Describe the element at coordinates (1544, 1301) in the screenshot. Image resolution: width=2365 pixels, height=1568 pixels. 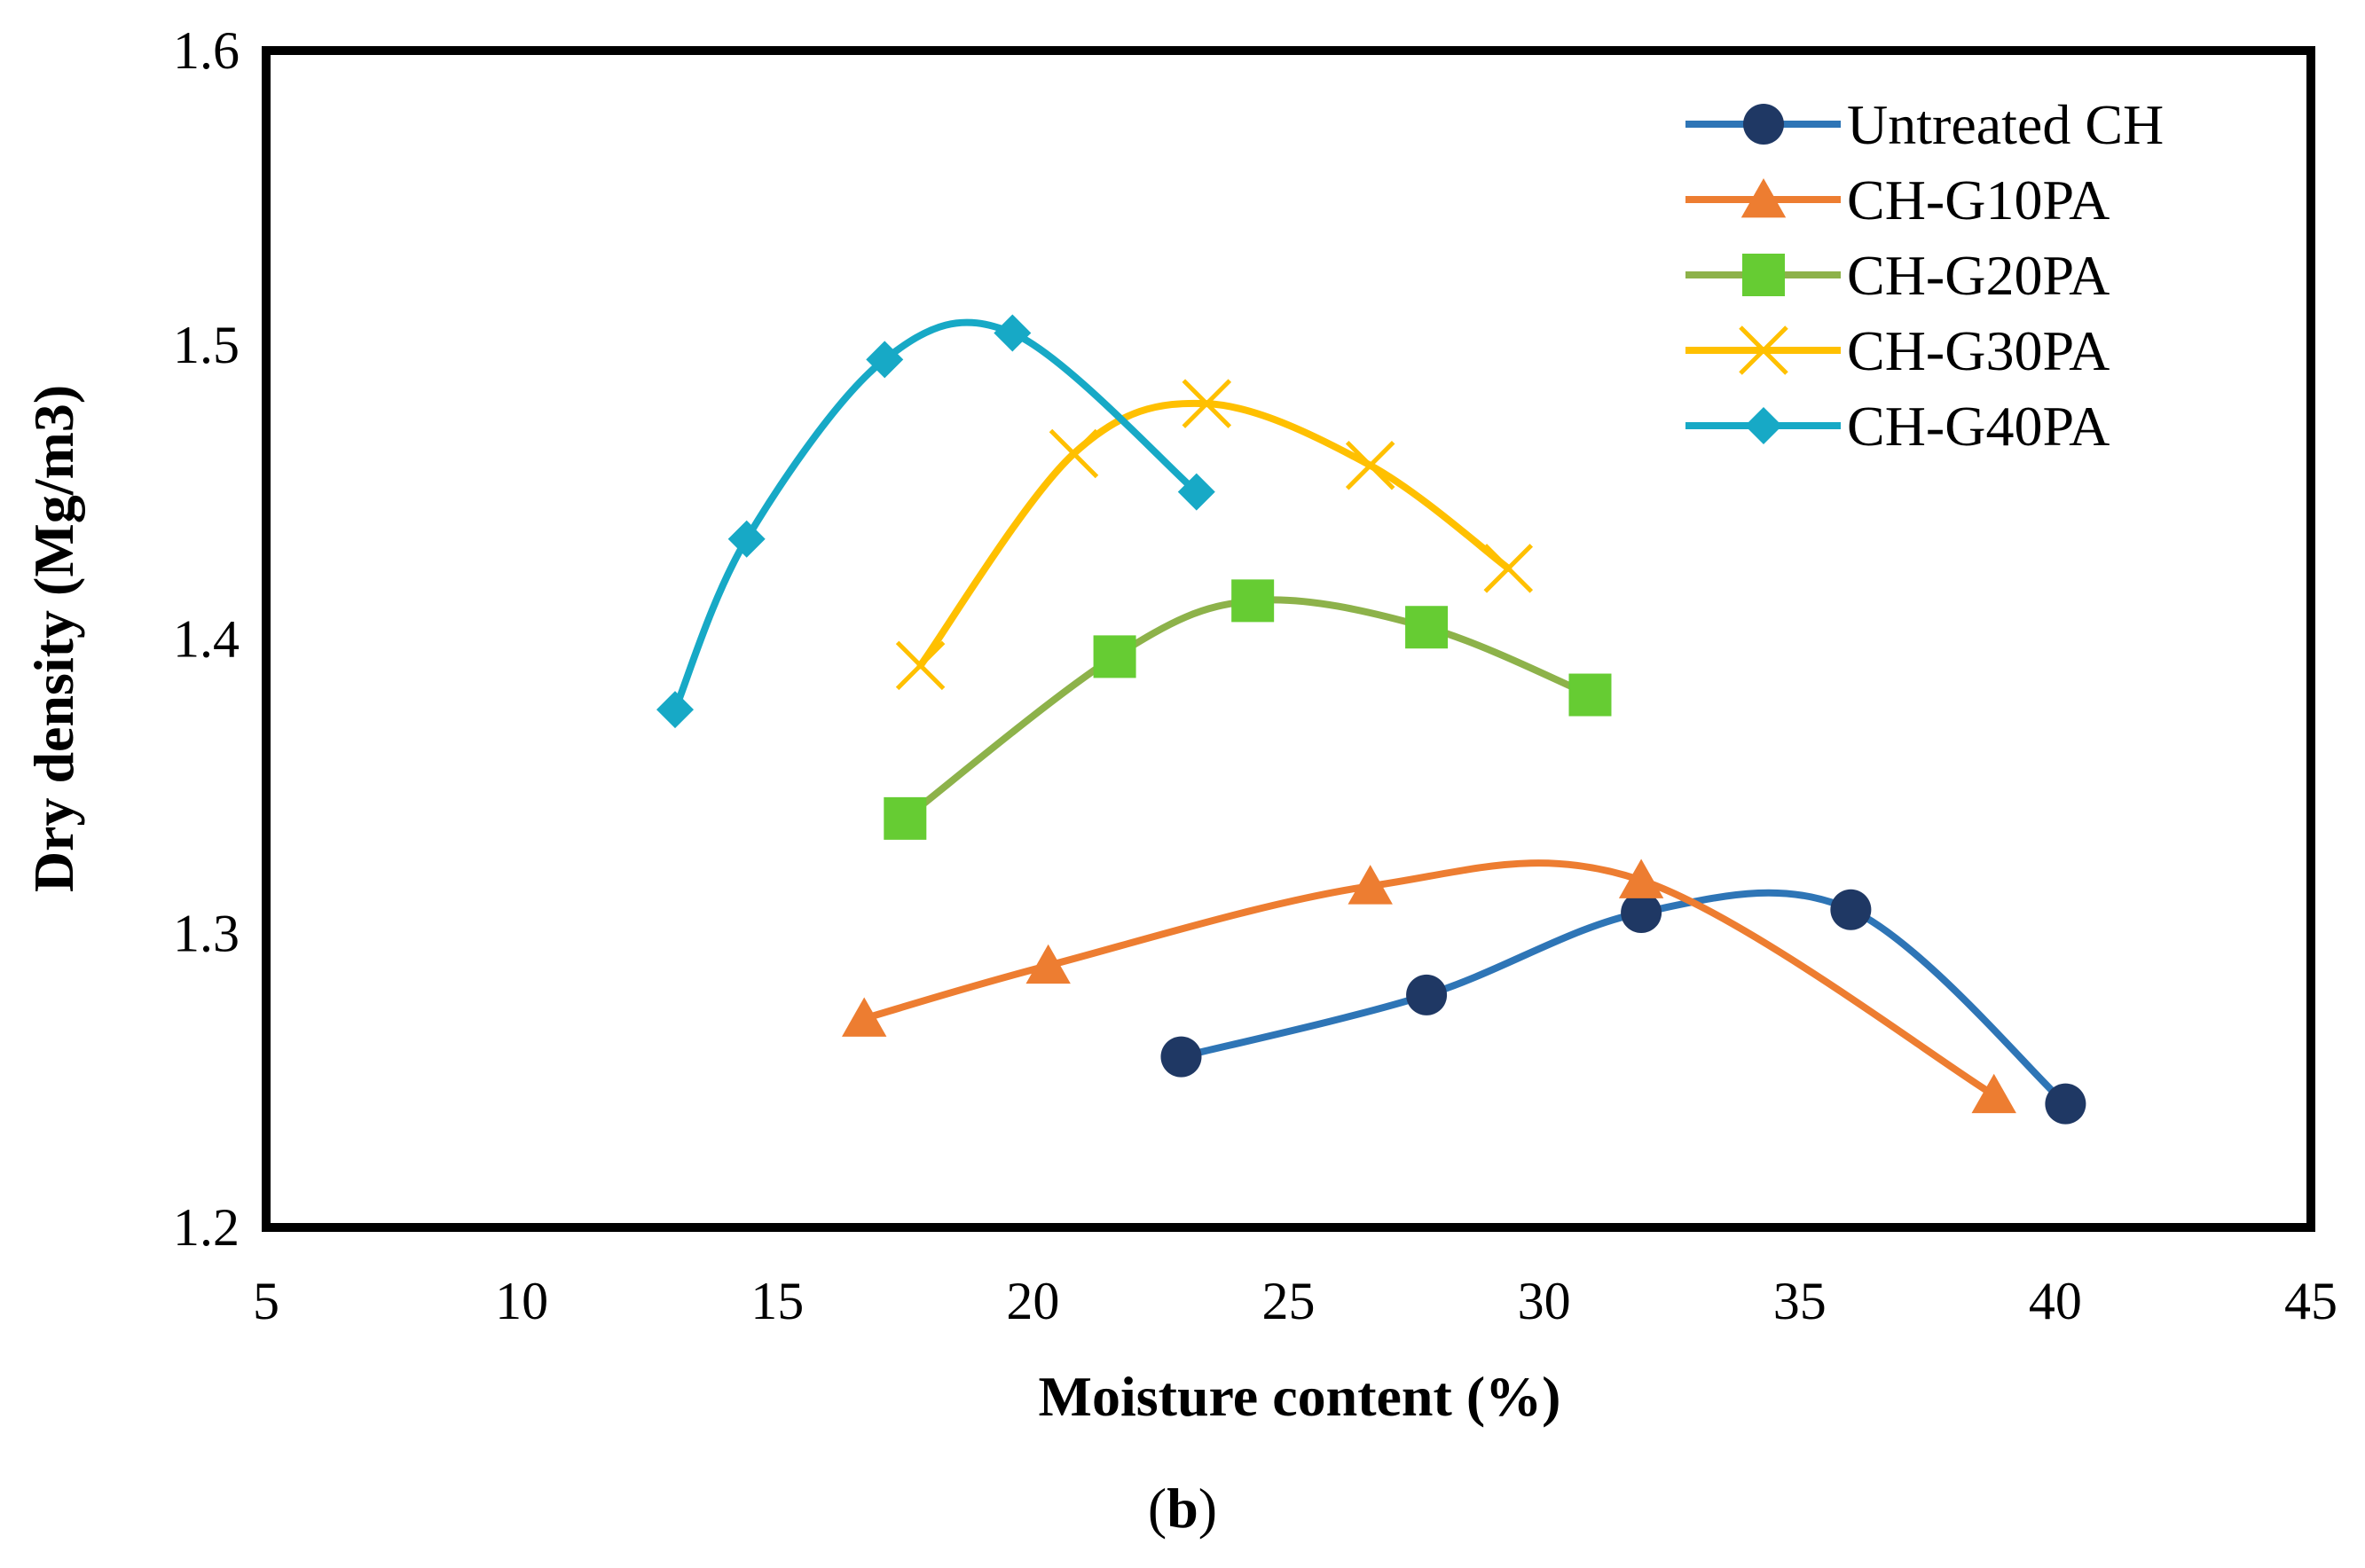
I see `x-tick-label: 30` at that location.